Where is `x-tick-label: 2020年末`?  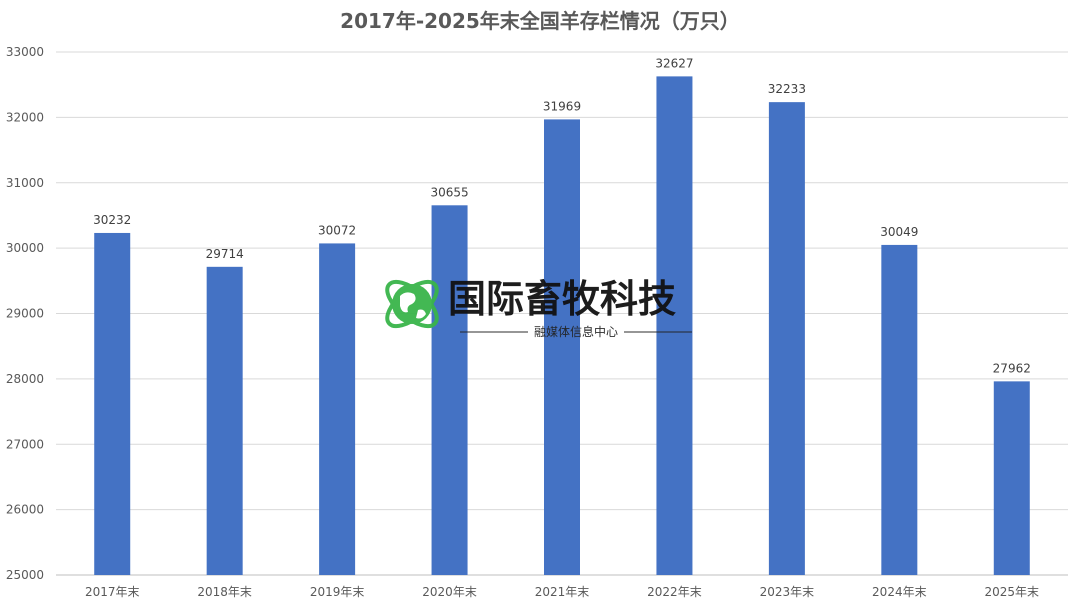
x-tick-label: 2020年末 is located at coordinates (449, 592).